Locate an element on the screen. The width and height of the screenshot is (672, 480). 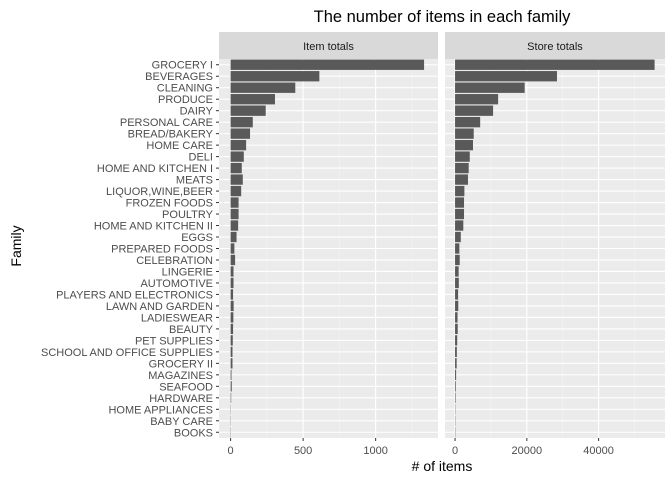
panel-strip-label: Store totals is located at coordinates (555, 47).